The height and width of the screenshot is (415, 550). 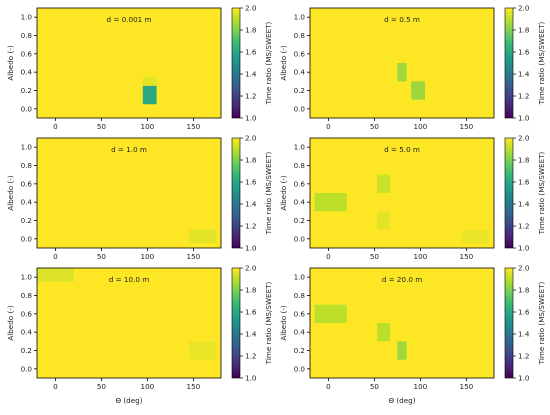 What do you see at coordinates (251, 182) in the screenshot?
I see `colorbar-tick-label: 1.6` at bounding box center [251, 182].